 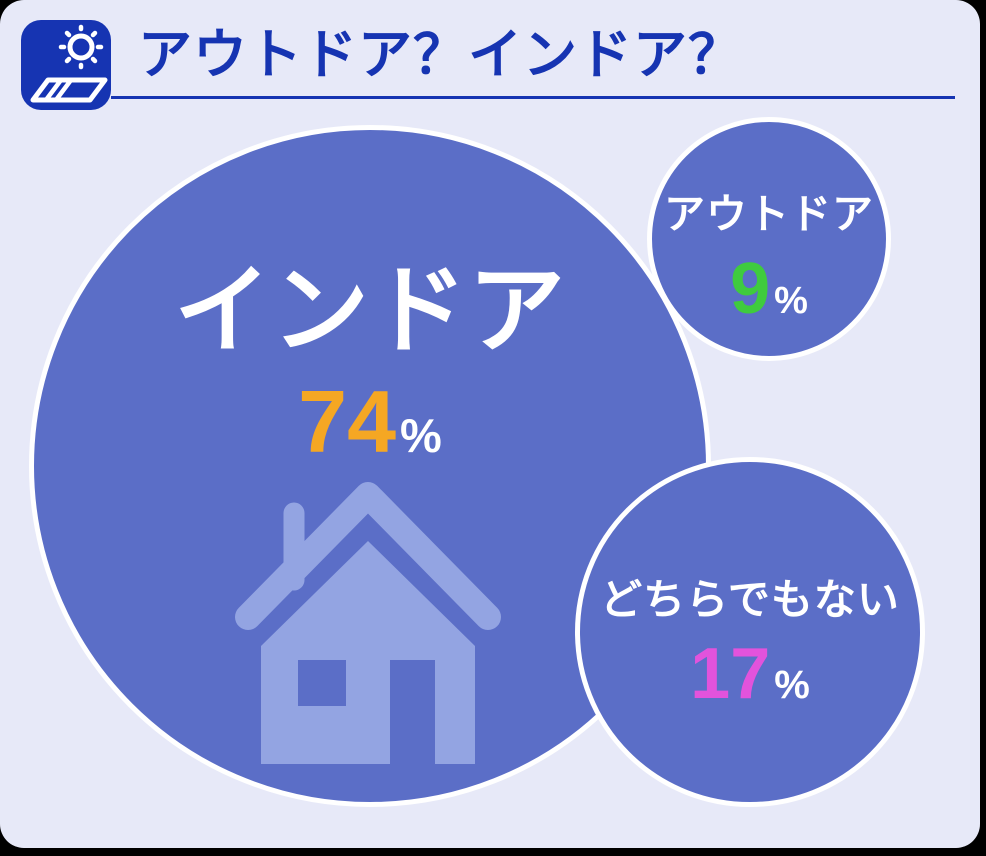 I want to click on title-underline, so click(x=533, y=97).